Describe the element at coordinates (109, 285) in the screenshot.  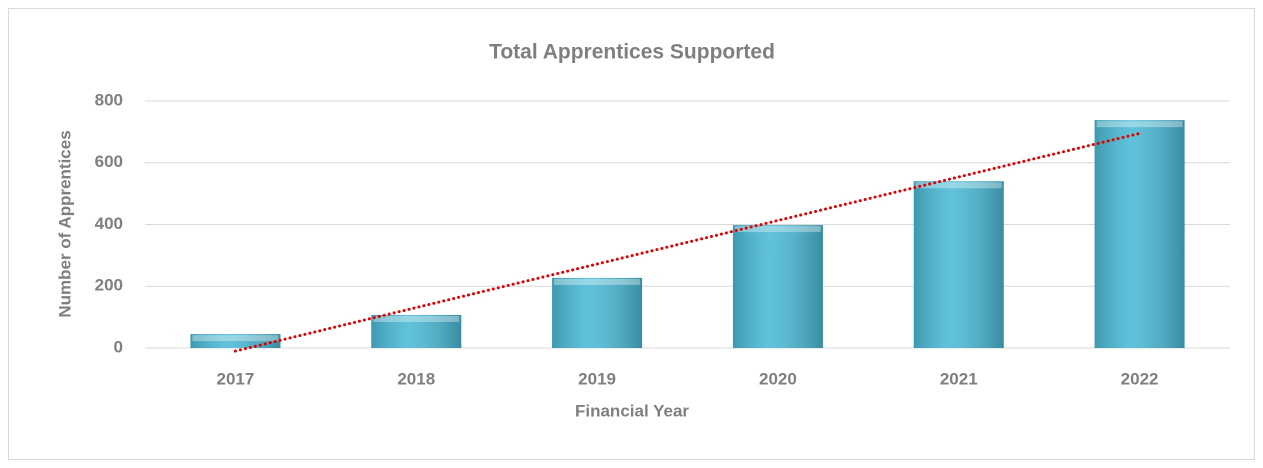
I see `y-tick-label: 200` at that location.